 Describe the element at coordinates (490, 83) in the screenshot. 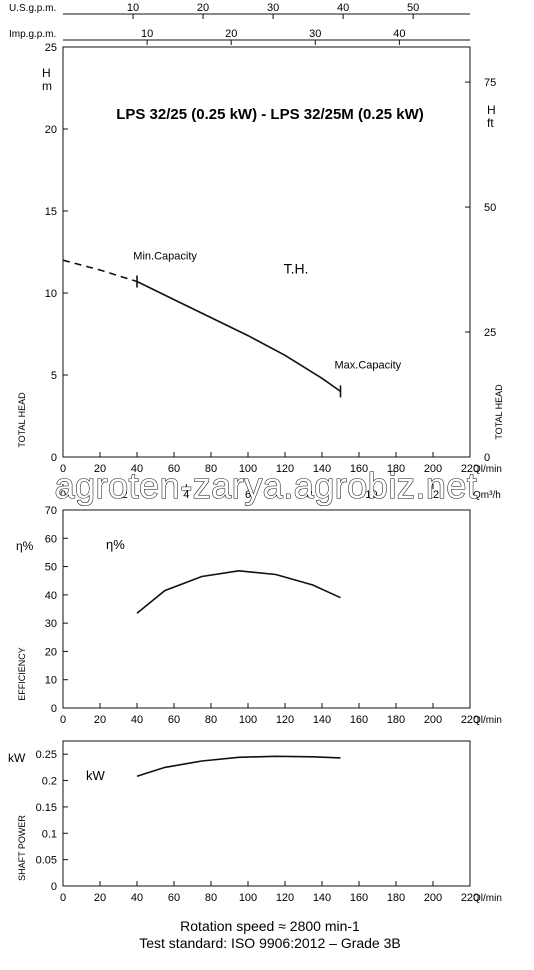

I see `head-right-y-tick-label: 75` at that location.